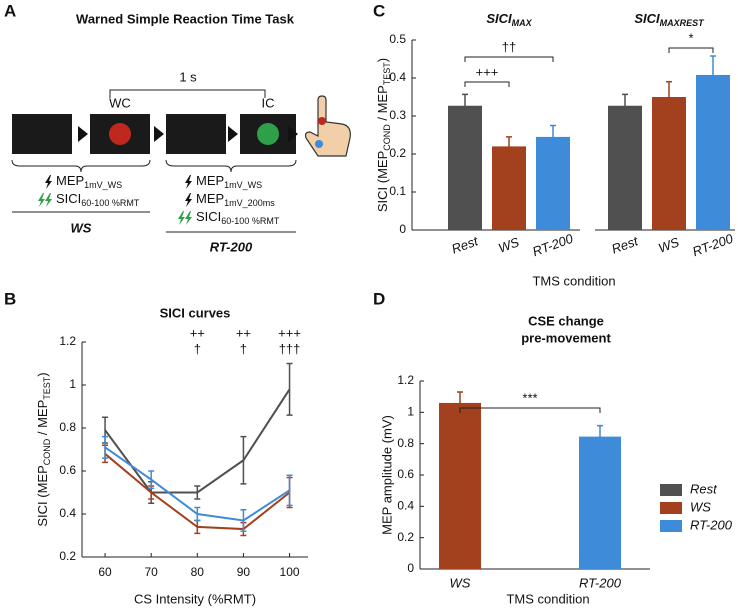 This screenshot has height=609, width=738. Describe the element at coordinates (81, 166) in the screenshot. I see `brace` at that location.